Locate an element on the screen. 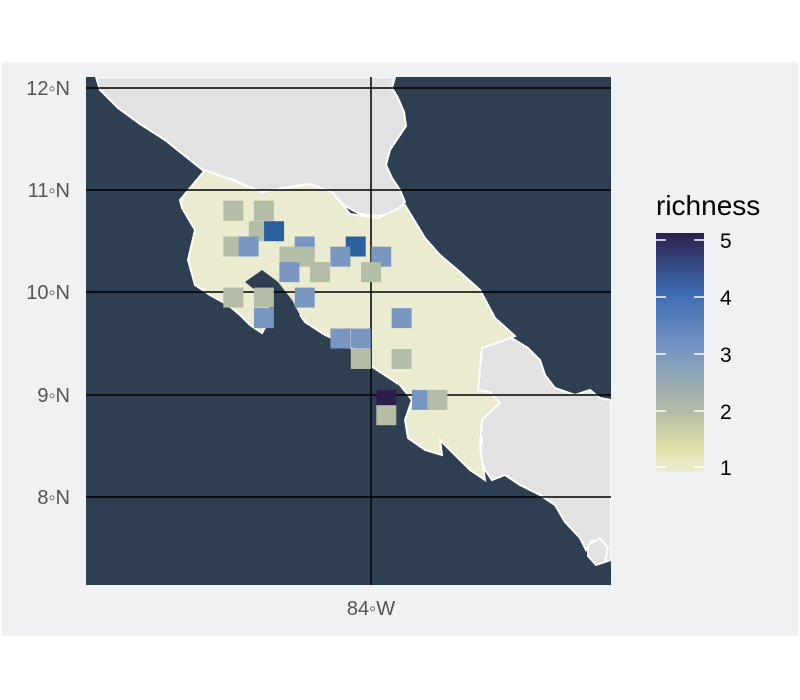  panama-land is located at coordinates (542, 447).